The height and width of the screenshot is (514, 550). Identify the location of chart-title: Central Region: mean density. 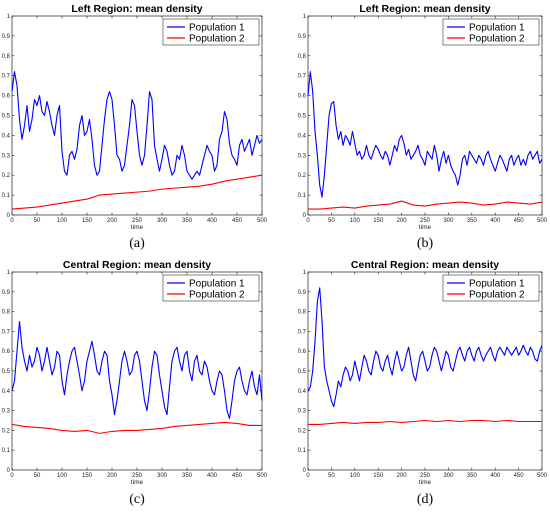
(137, 265).